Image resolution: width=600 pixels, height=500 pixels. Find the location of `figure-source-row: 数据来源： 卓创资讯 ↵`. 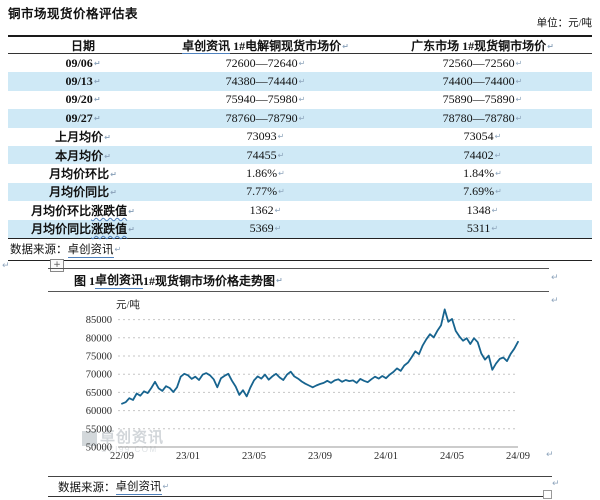

figure-source-row: 数据来源： 卓创资讯 ↵ is located at coordinates (300, 486).